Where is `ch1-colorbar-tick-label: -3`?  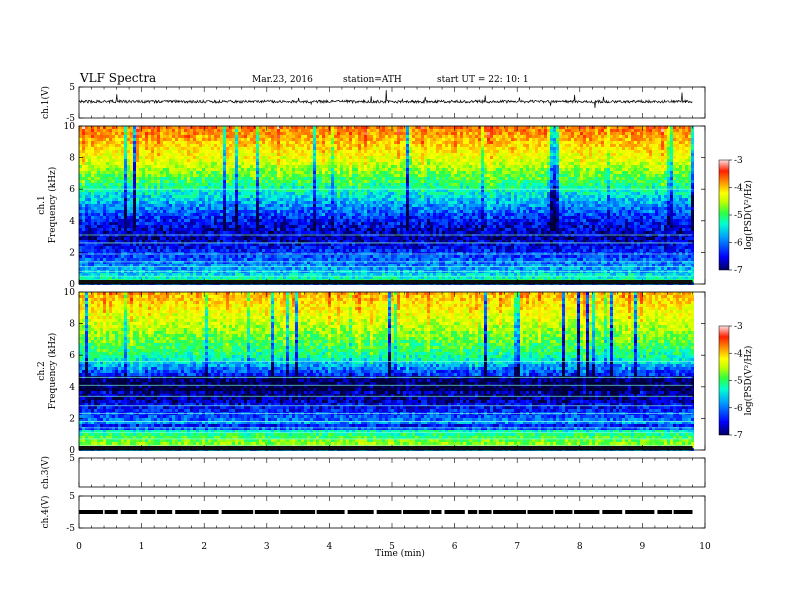 ch1-colorbar-tick-label: -3 is located at coordinates (738, 161).